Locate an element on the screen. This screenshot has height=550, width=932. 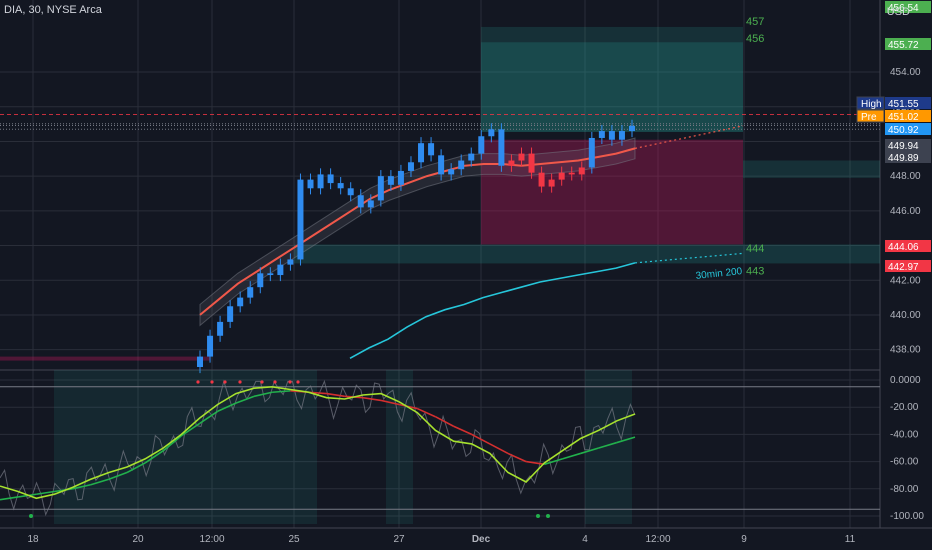
ema-slow-projection is located at coordinates (689, 258).